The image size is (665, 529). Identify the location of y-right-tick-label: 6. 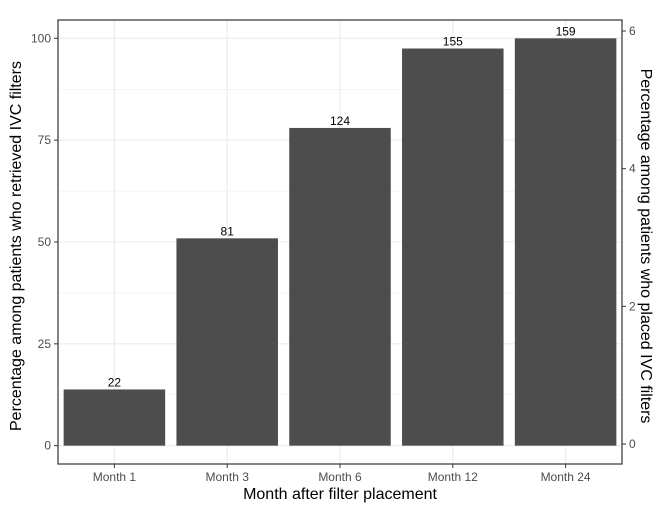
(632, 31).